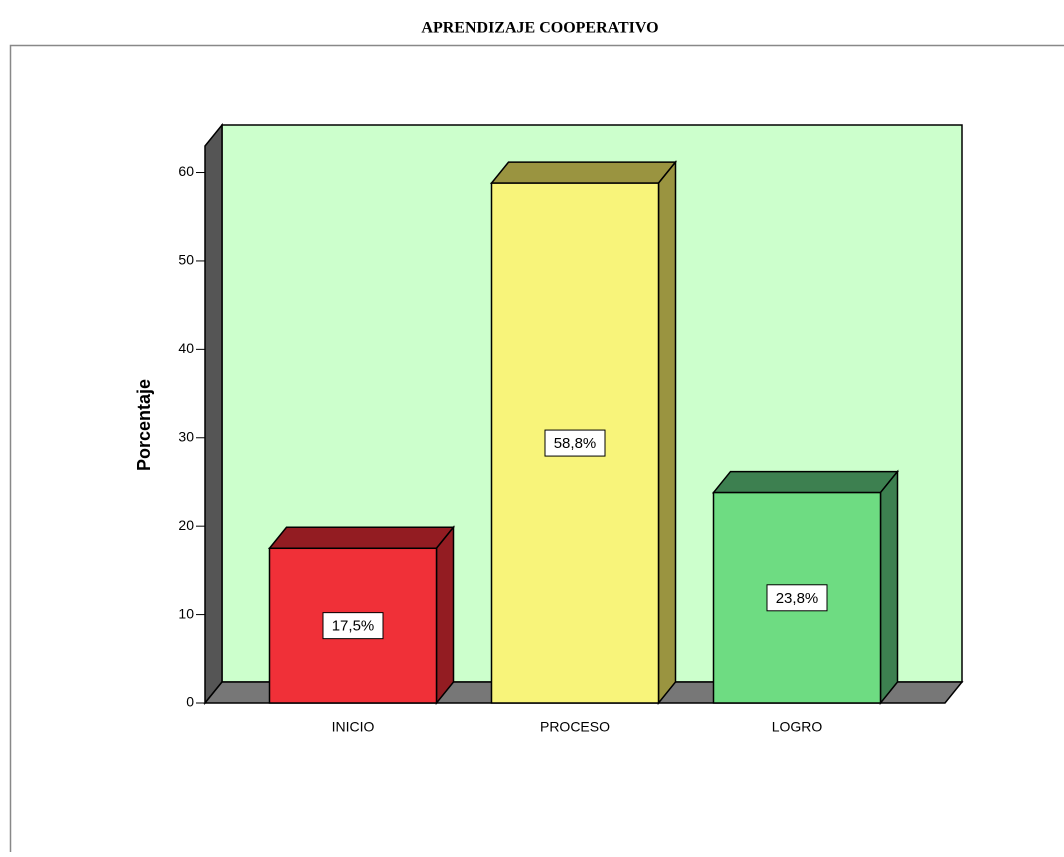 This screenshot has width=1064, height=857. I want to click on y-tick-label: 60, so click(186, 171).